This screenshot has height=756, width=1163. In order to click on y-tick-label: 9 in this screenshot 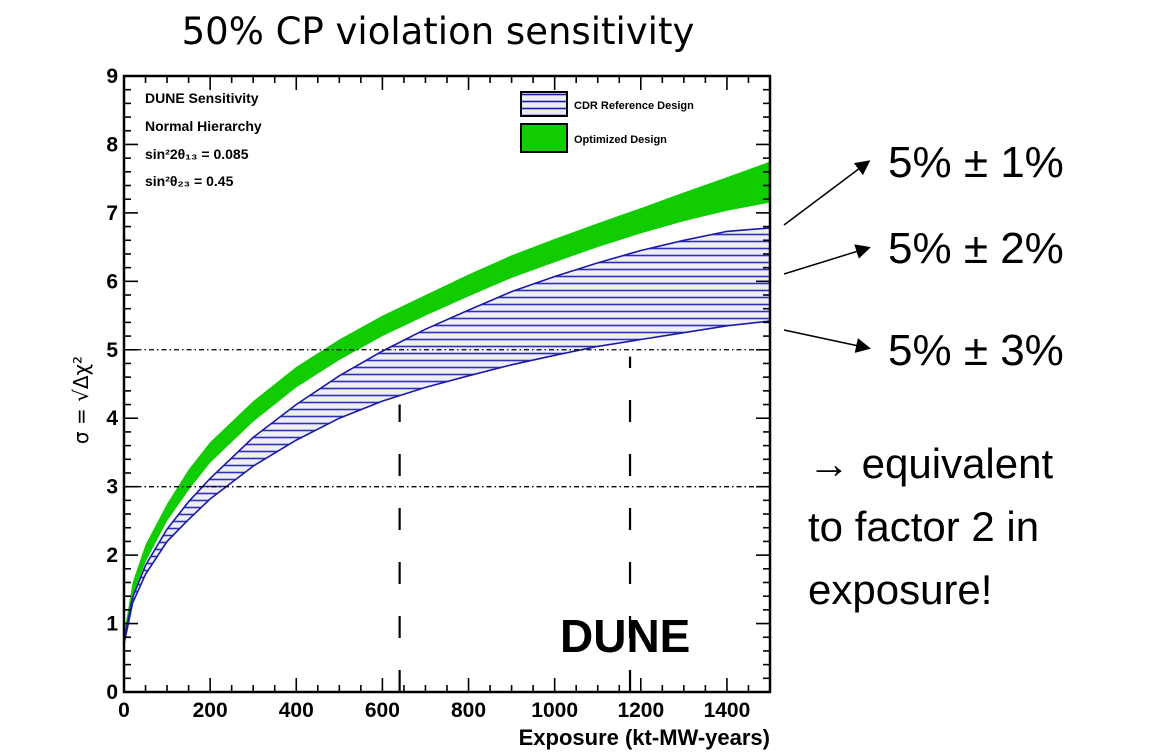, I will do `click(112, 76)`.